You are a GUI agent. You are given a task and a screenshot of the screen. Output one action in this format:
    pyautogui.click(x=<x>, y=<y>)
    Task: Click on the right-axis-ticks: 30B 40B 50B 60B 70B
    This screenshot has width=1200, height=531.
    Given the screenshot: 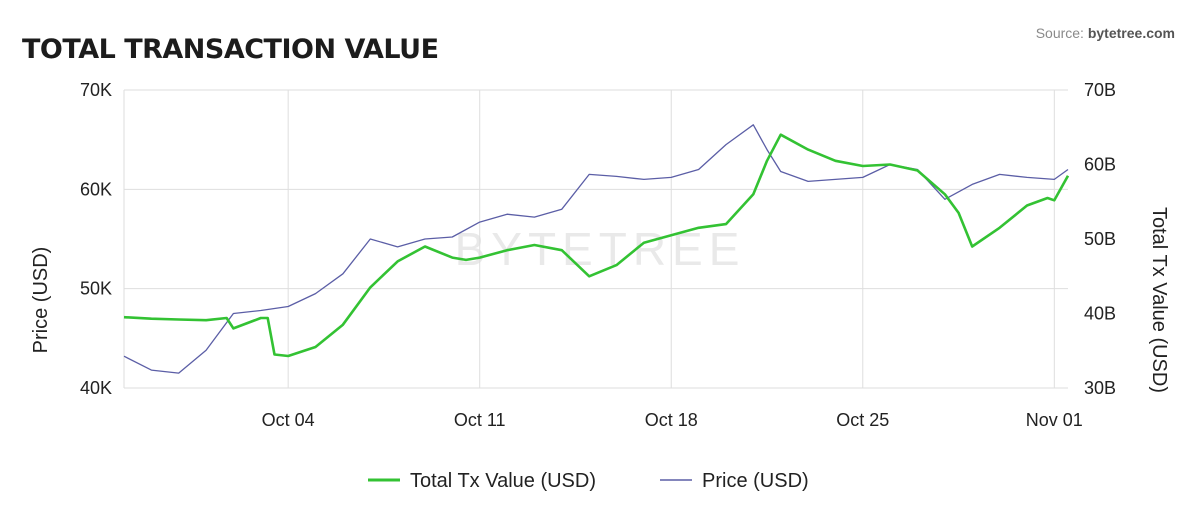 What is the action you would take?
    pyautogui.click(x=1100, y=239)
    